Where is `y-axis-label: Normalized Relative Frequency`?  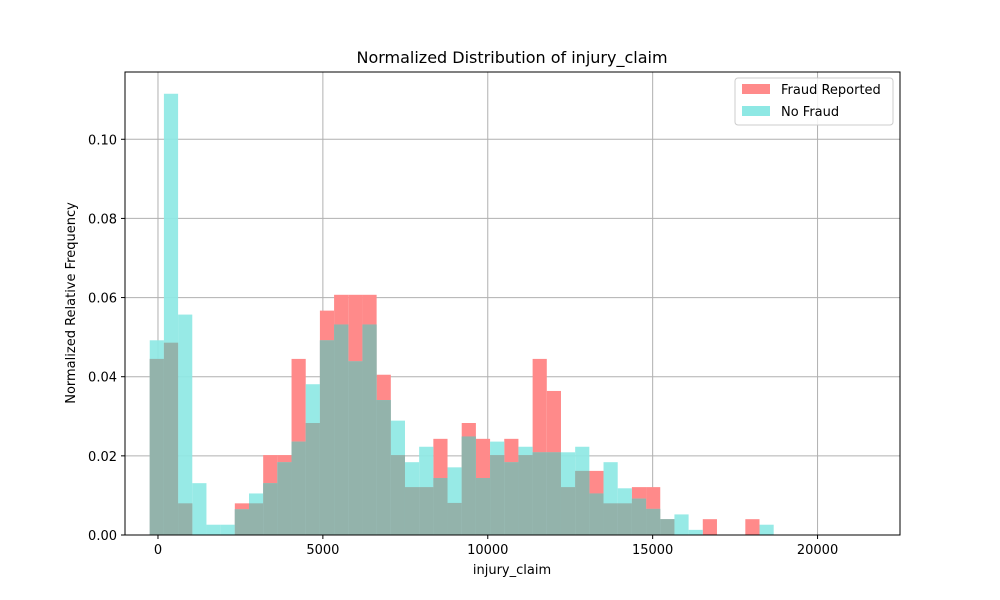
y-axis-label: Normalized Relative Frequency is located at coordinates (71, 303).